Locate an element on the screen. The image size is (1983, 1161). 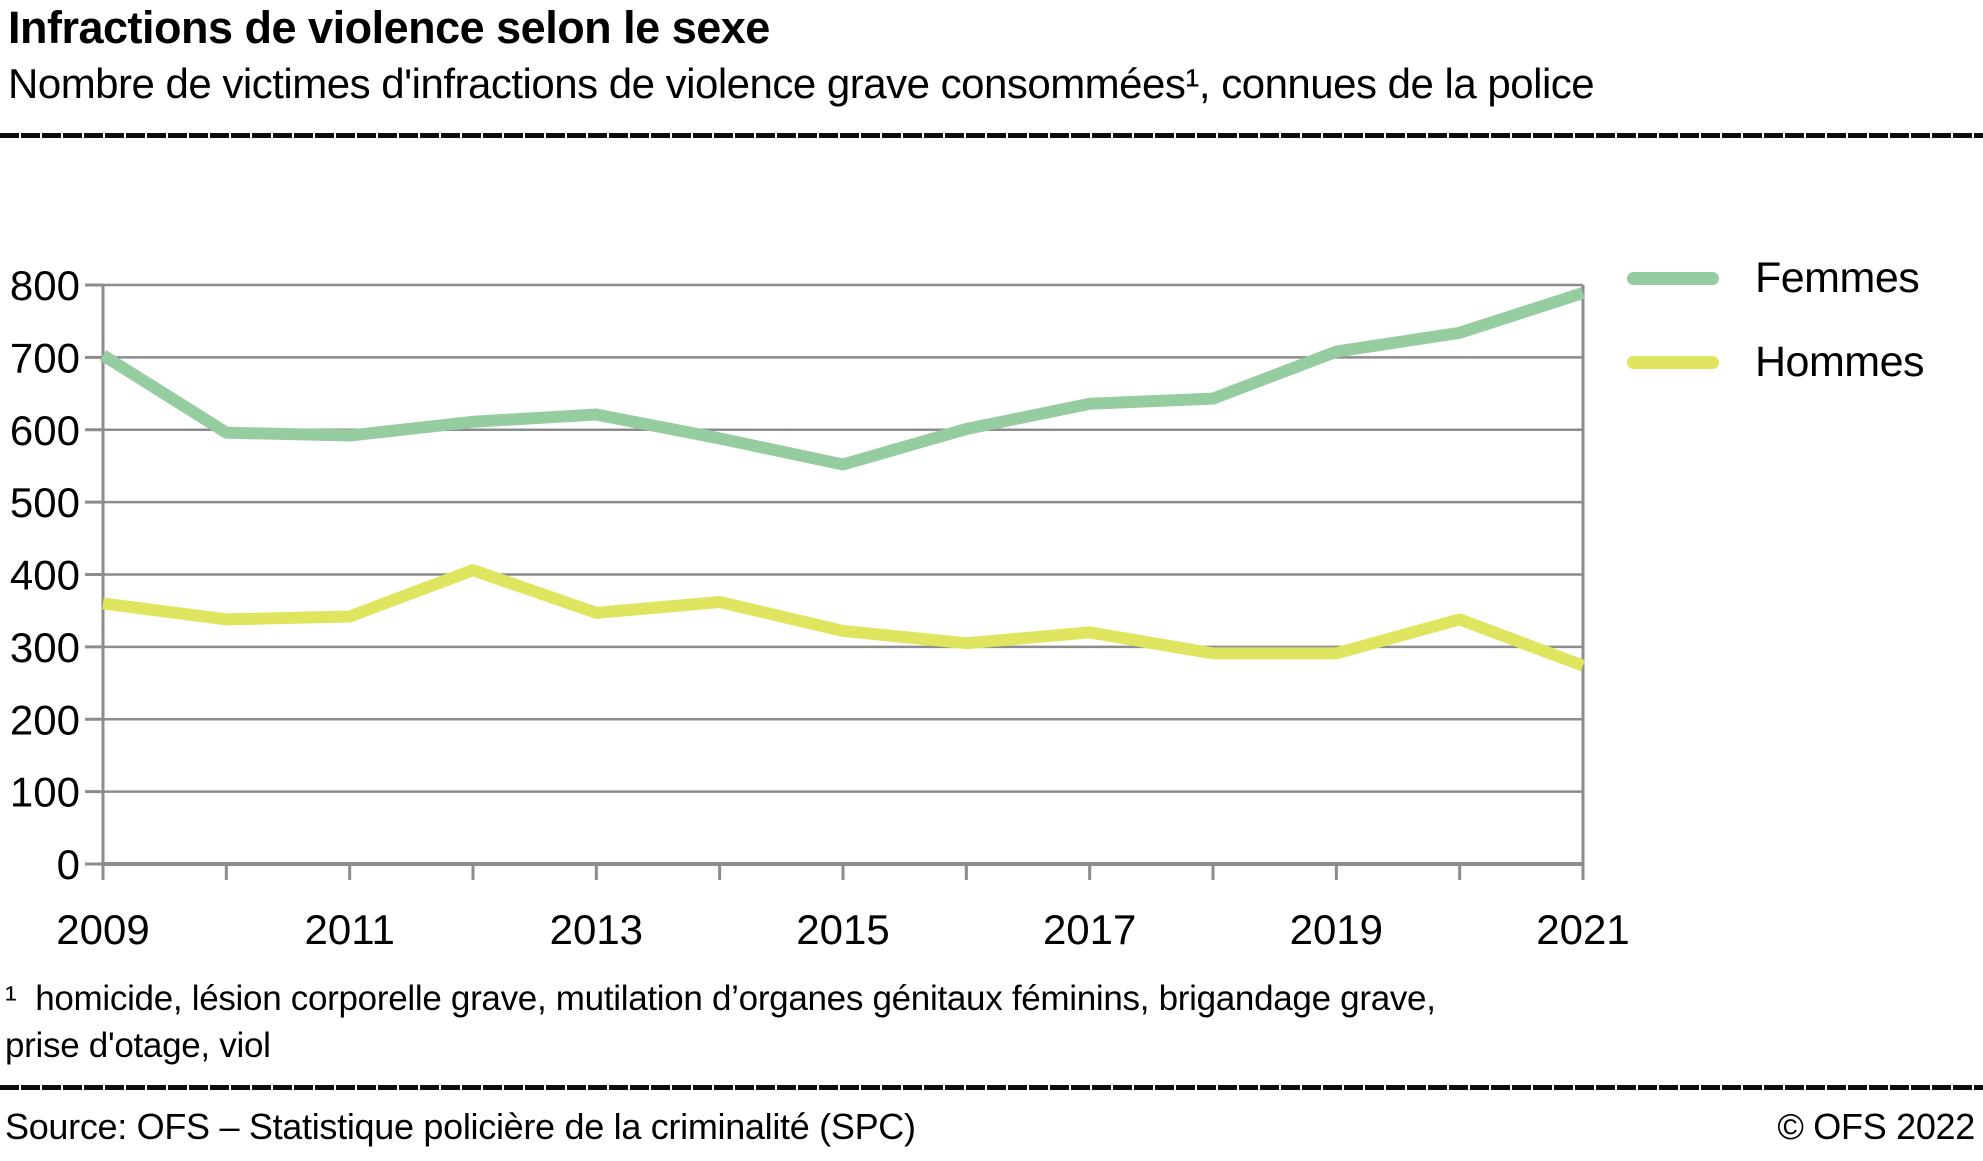
y-tick-label: 400 is located at coordinates (45, 575).